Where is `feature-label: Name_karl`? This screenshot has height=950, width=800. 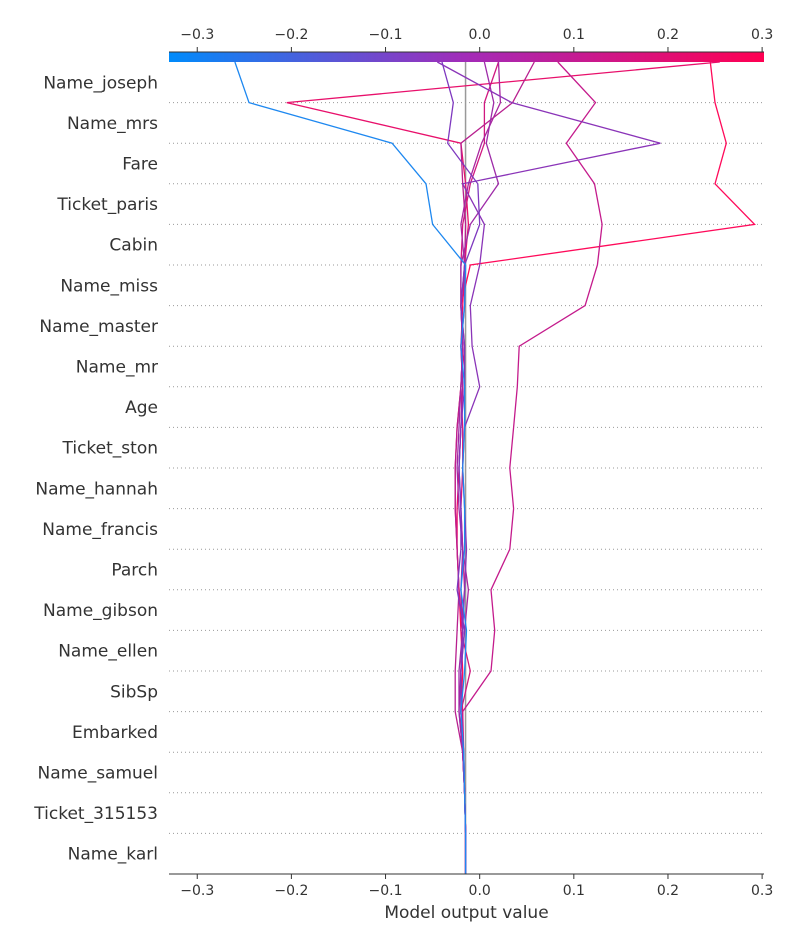
feature-label: Name_karl is located at coordinates (113, 855).